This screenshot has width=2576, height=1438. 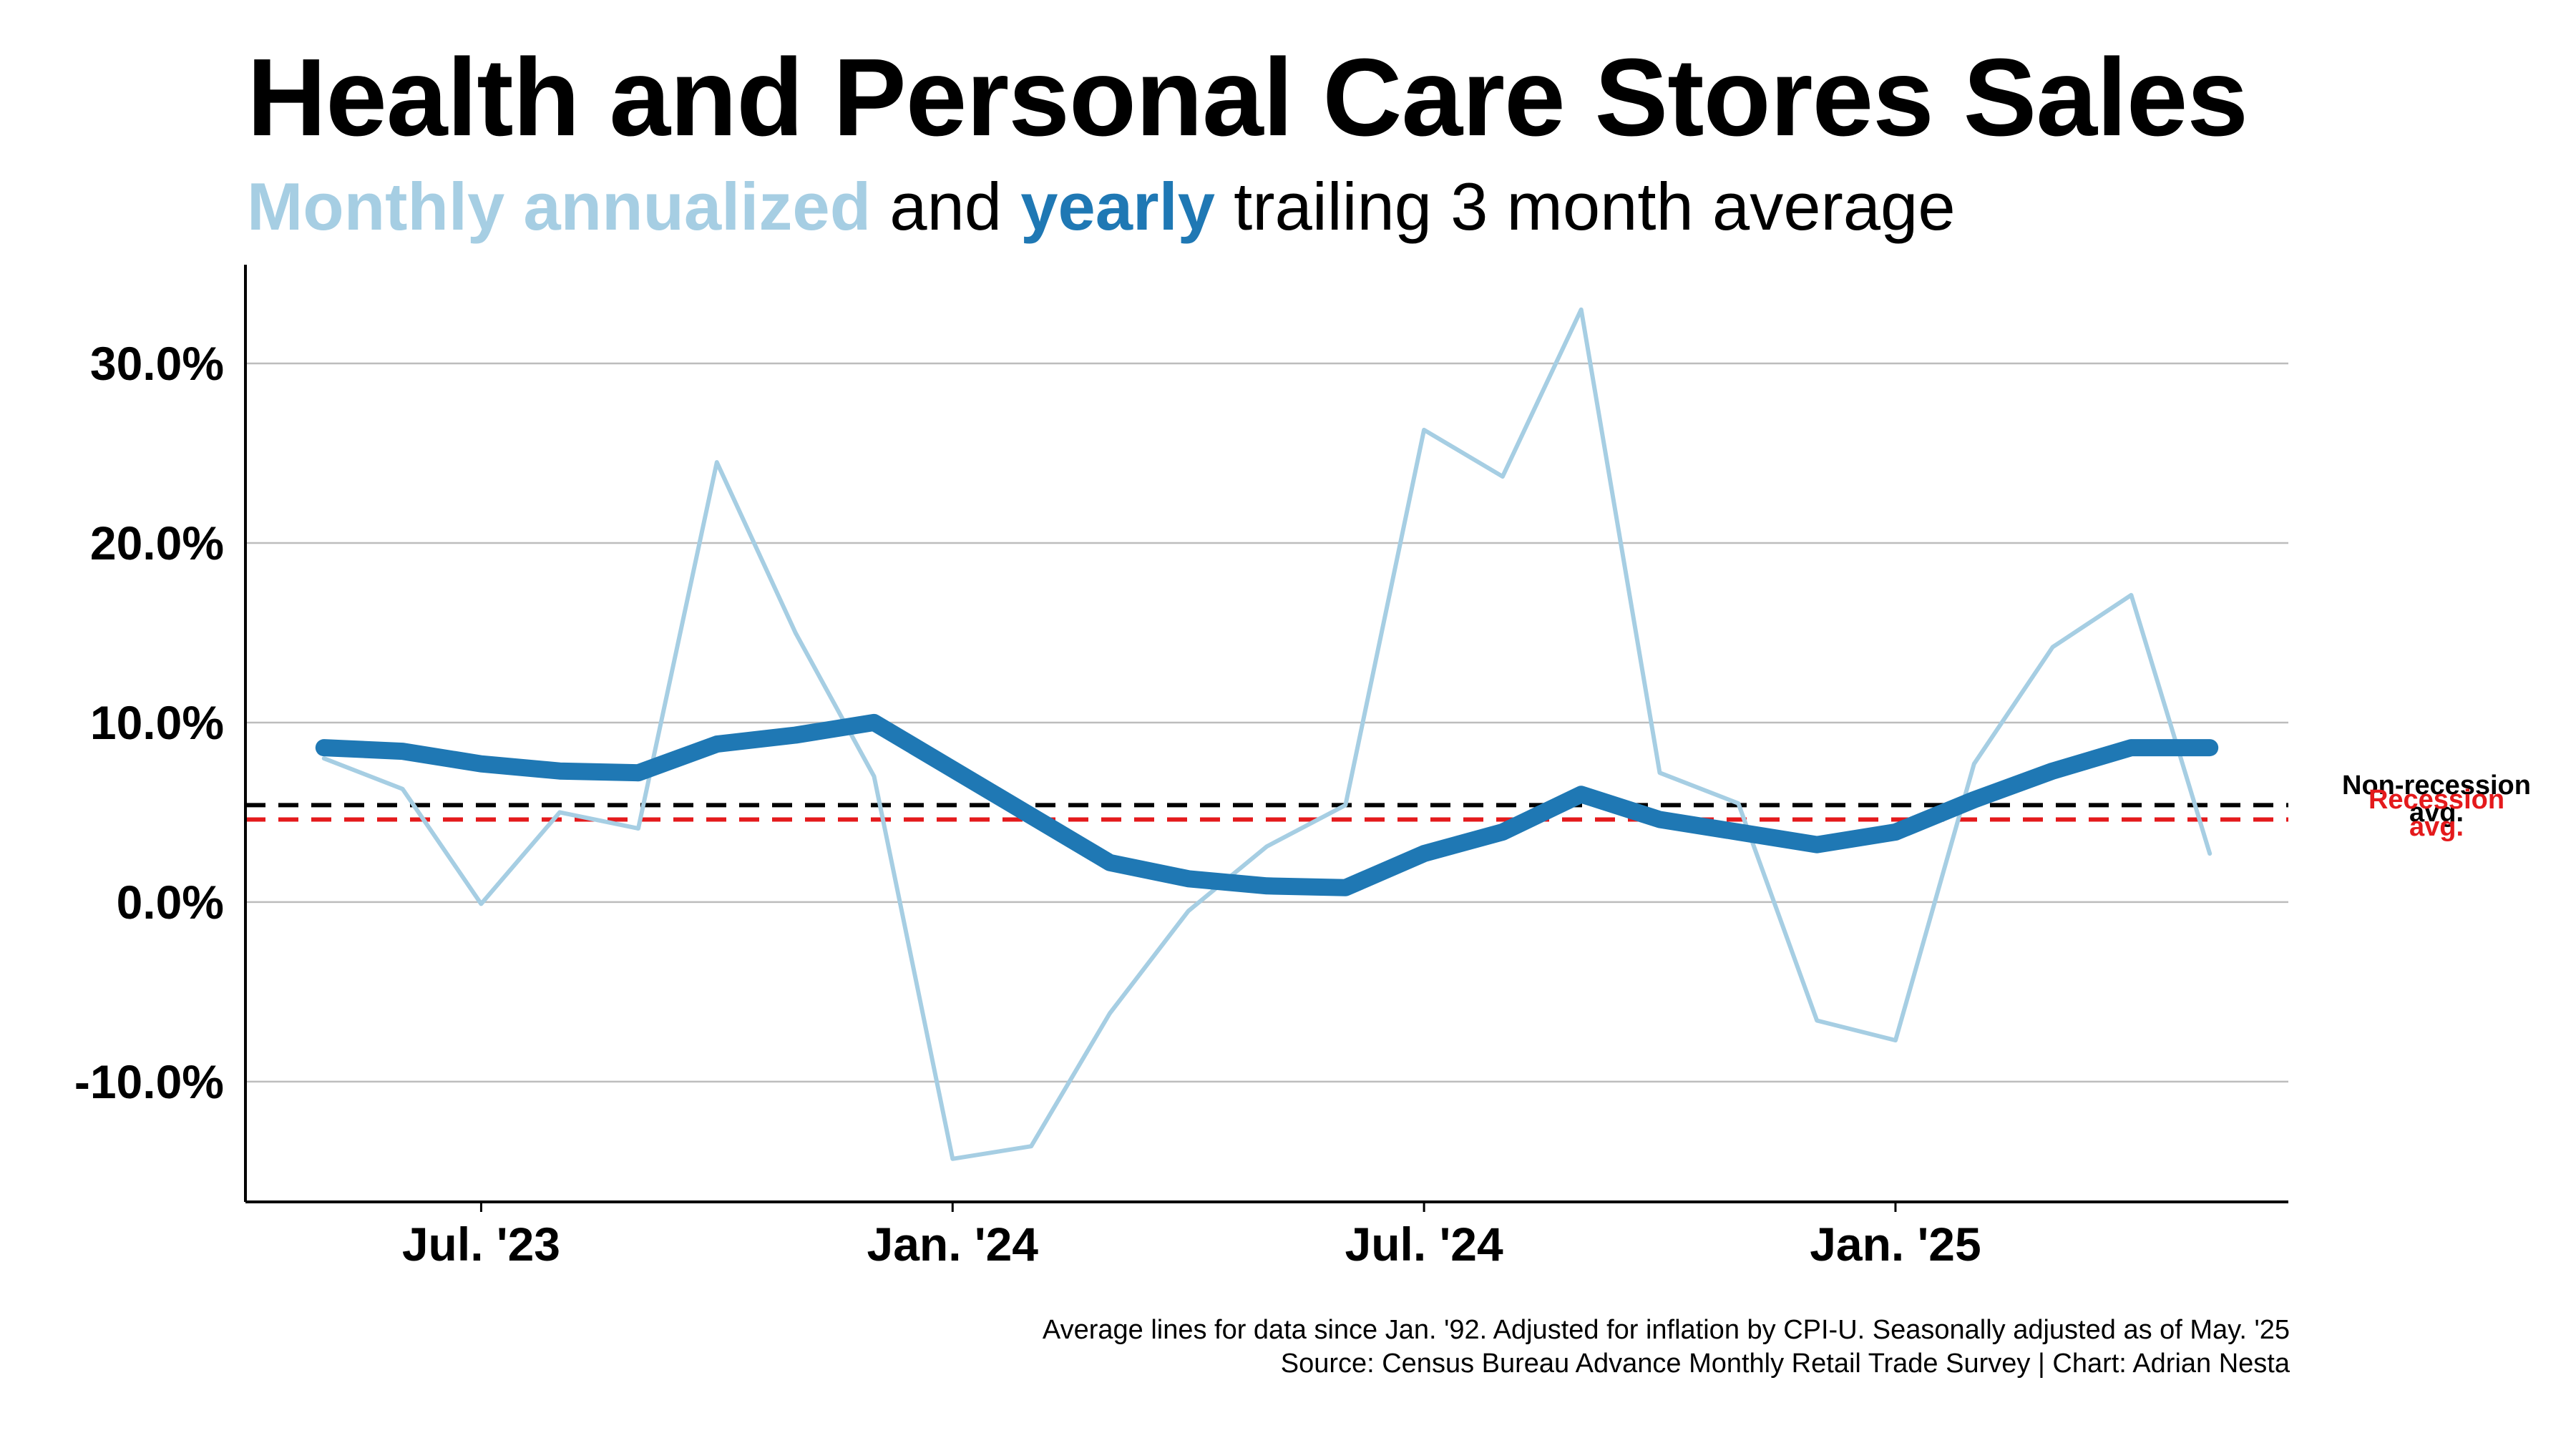 I want to click on subtitle-and: and, so click(x=946, y=207).